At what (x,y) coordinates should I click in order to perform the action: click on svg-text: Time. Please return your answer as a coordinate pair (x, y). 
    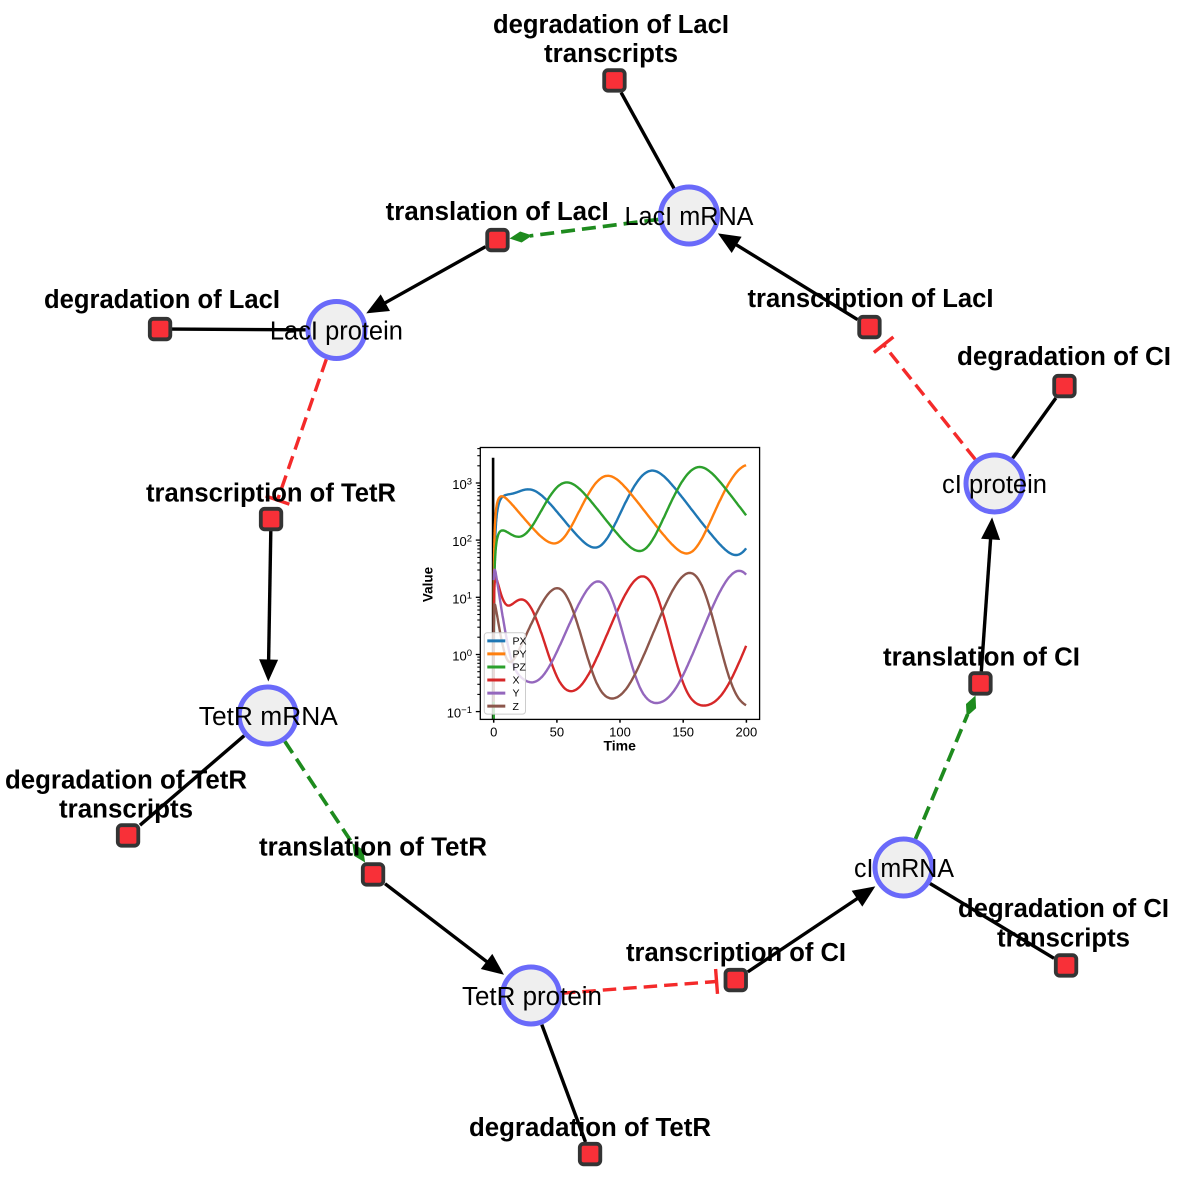
    Looking at the image, I should click on (619, 746).